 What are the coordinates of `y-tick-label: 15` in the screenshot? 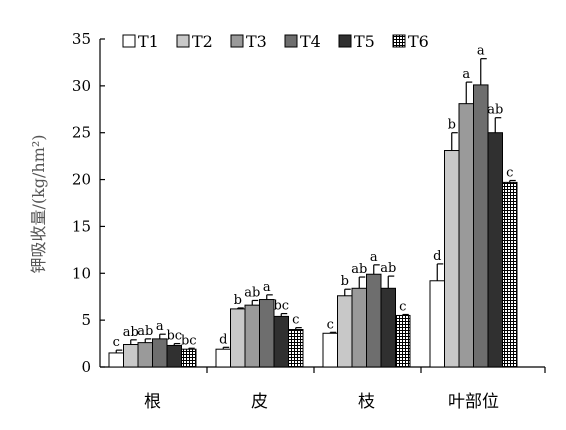 It's located at (81, 226).